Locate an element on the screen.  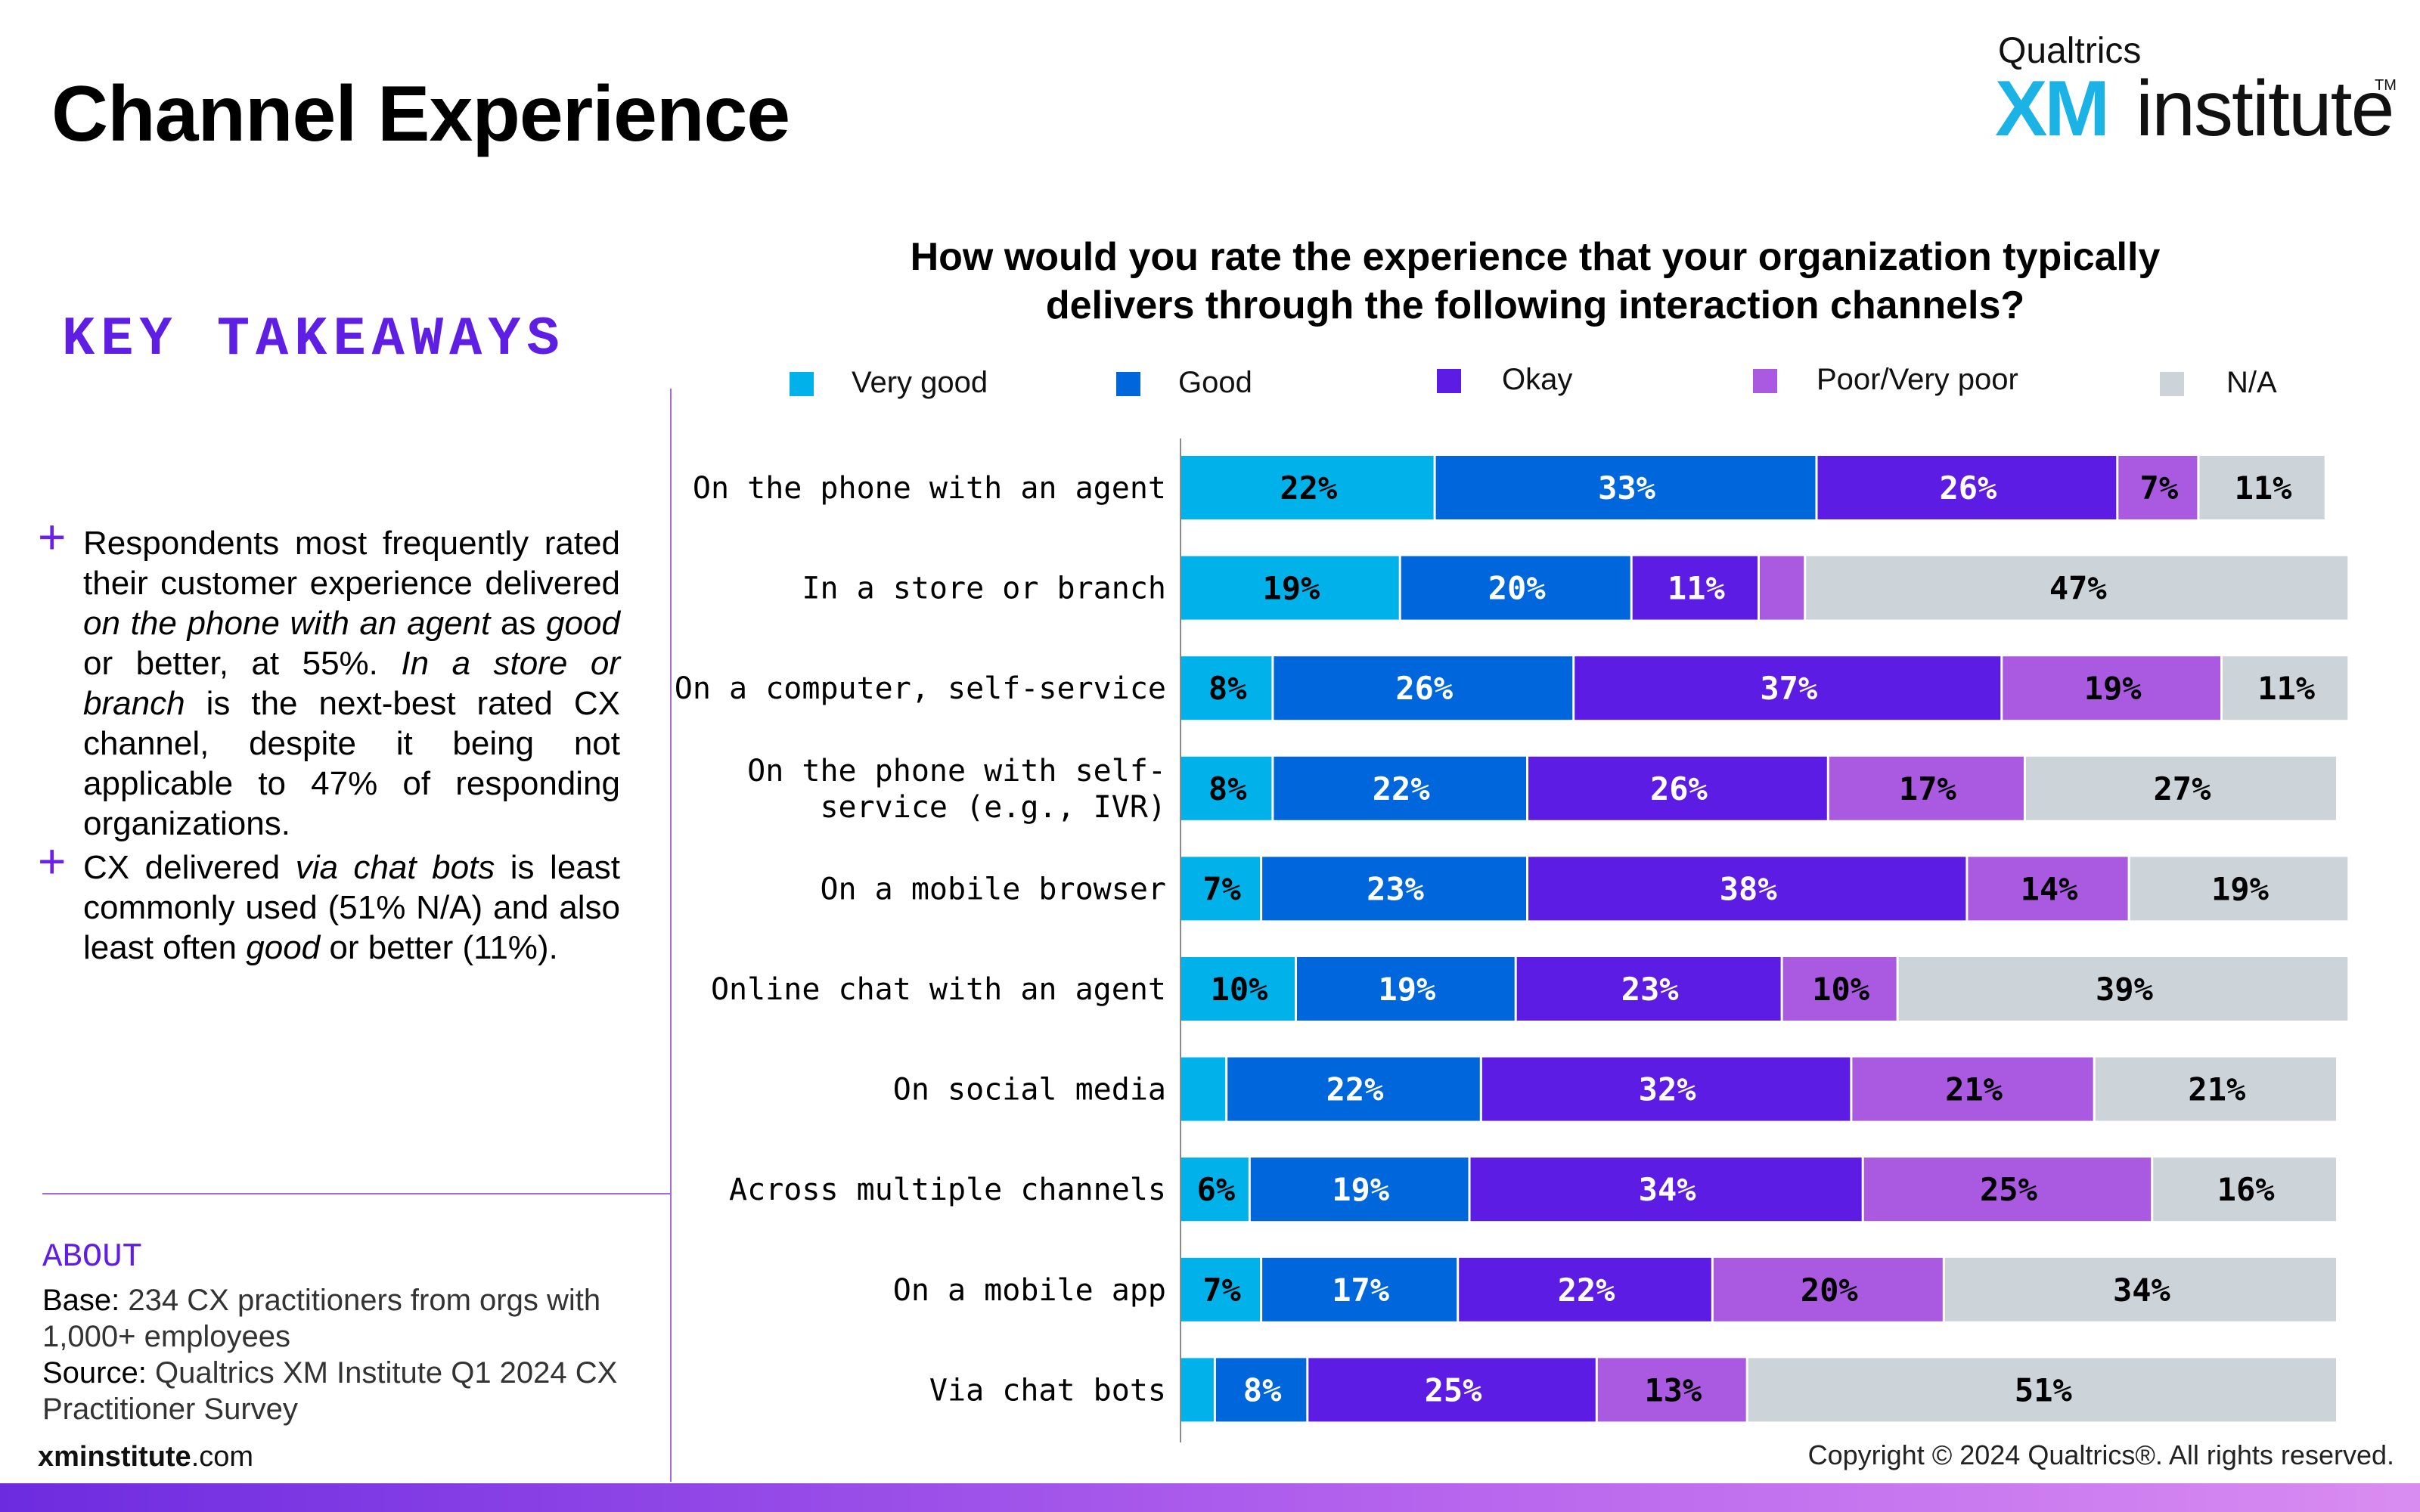
legend-swatch-okay is located at coordinates (1449, 381).